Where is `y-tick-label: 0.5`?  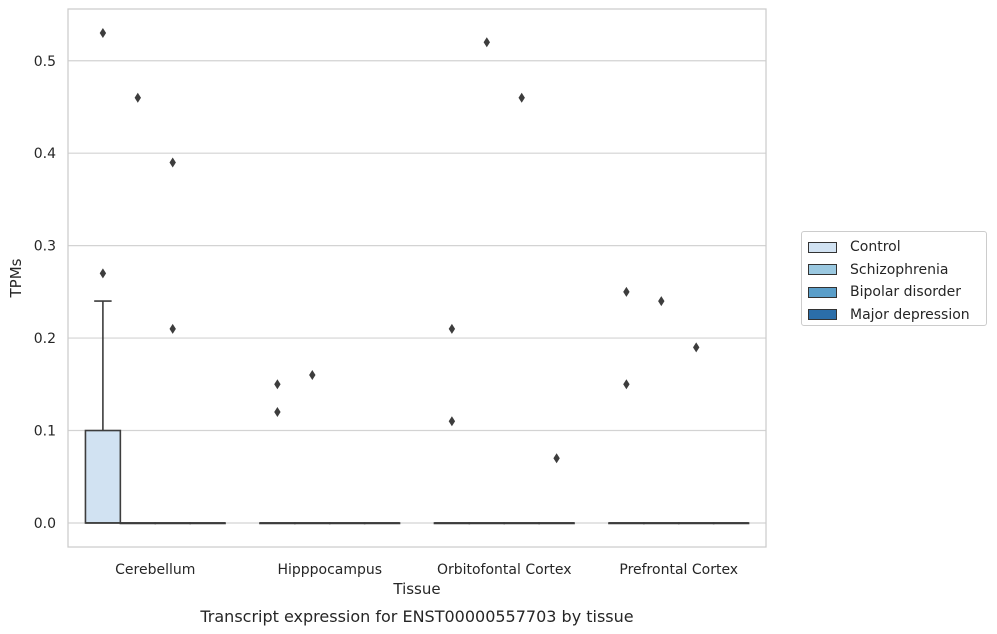 y-tick-label: 0.5 is located at coordinates (45, 62).